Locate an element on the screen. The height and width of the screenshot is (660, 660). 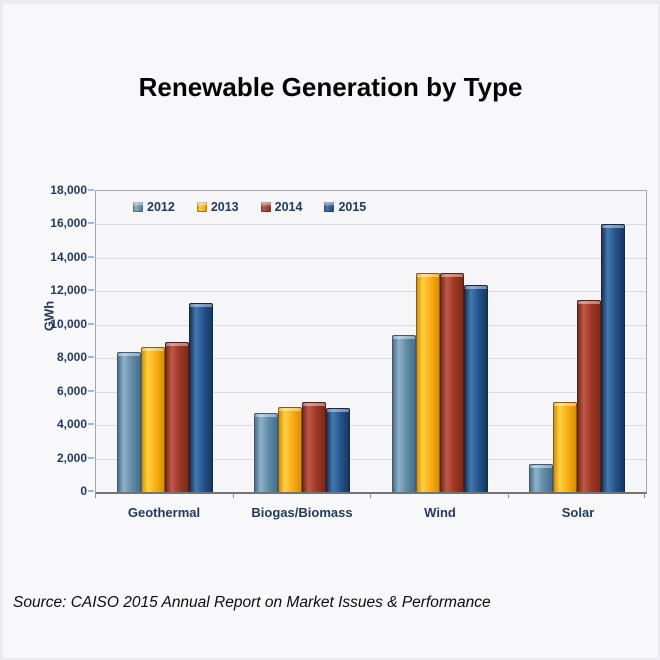
legend-label: 2015 is located at coordinates (352, 207).